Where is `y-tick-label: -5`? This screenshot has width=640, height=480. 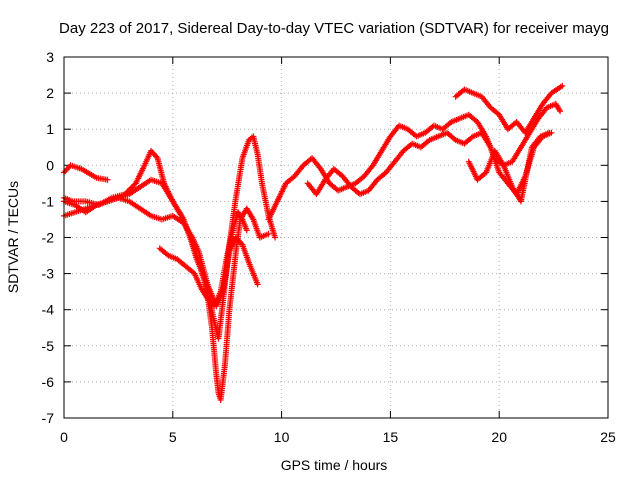 y-tick-label: -5 is located at coordinates (48, 346).